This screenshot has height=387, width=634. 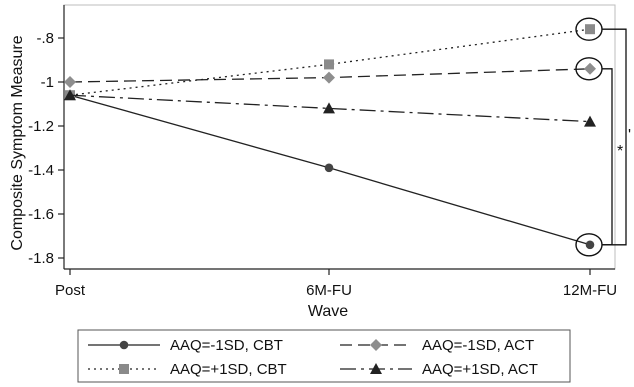 What do you see at coordinates (589, 137) in the screenshot?
I see `highlight-circles` at bounding box center [589, 137].